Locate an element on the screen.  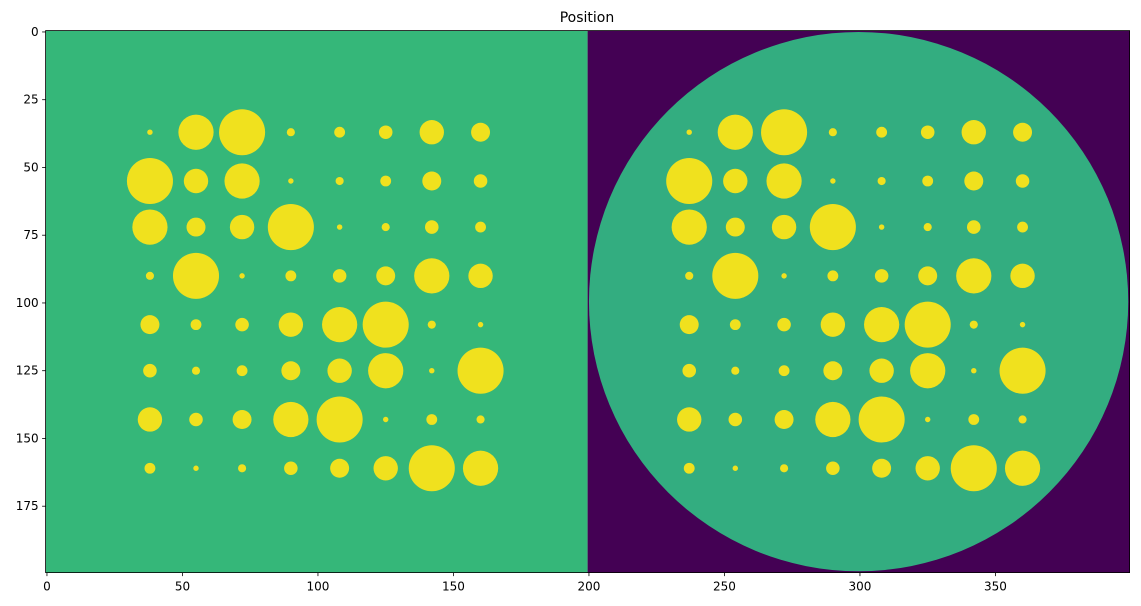
y-tick-label: 175 is located at coordinates (27, 506).